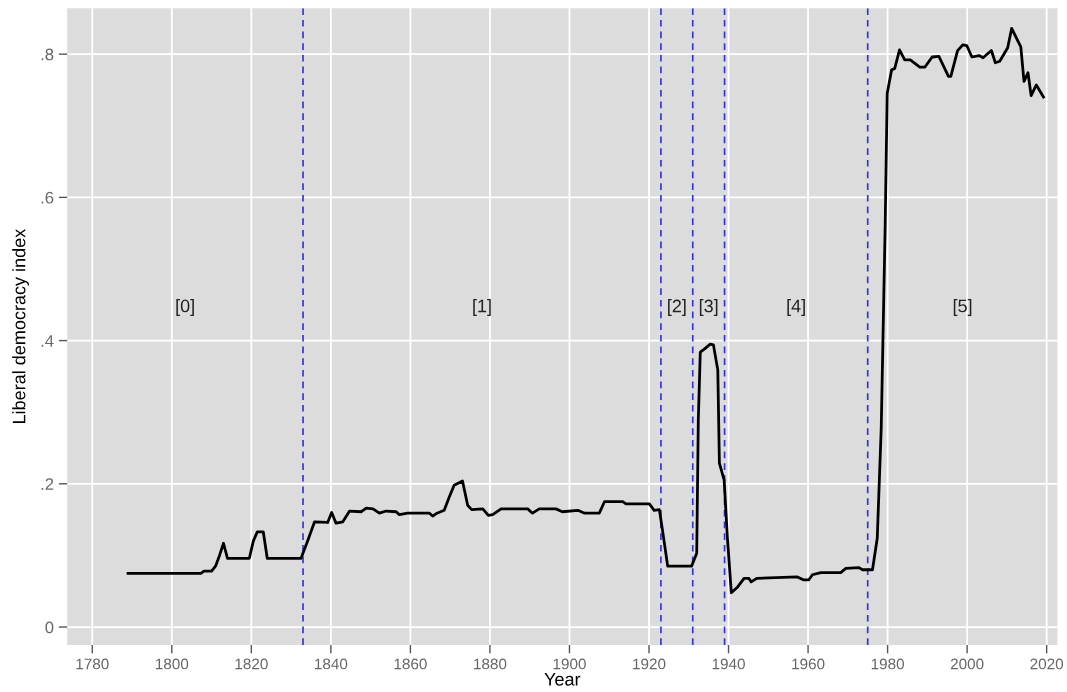 This screenshot has height=692, width=1067. Describe the element at coordinates (21, 325) in the screenshot. I see `y-axis-title: Liberal democracy index` at that location.